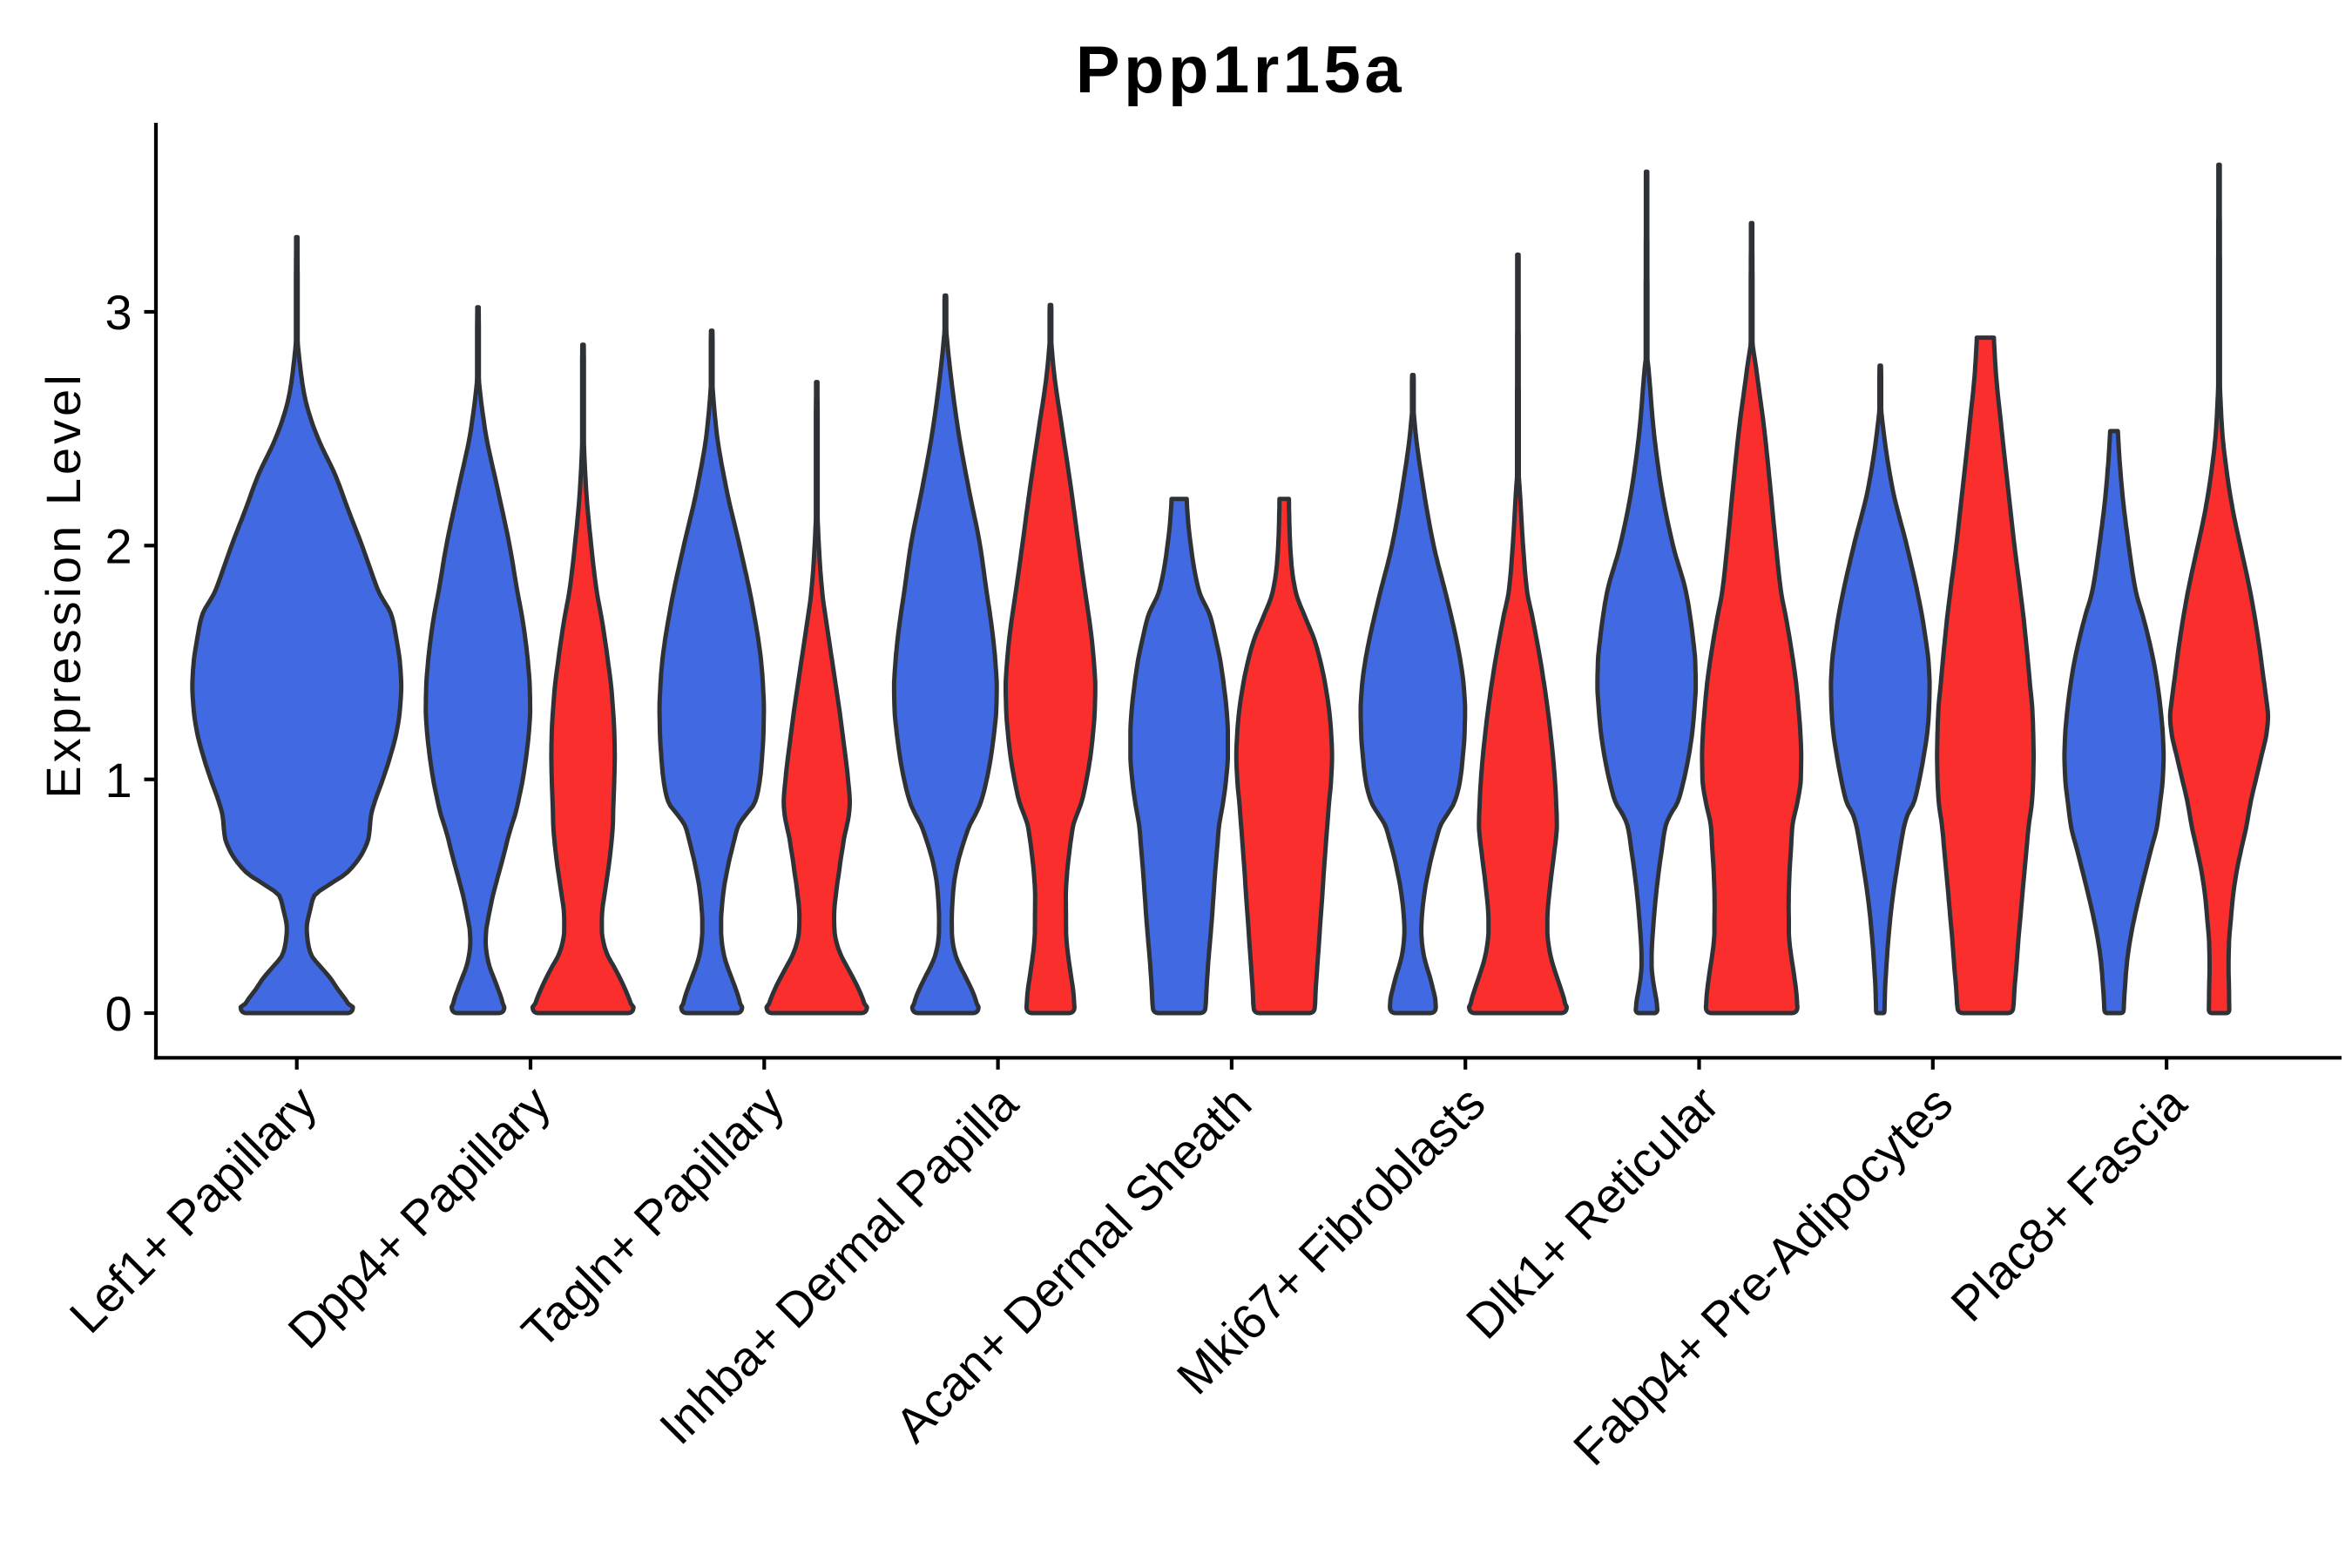  What do you see at coordinates (119, 1014) in the screenshot?
I see `svg-text: 0` at bounding box center [119, 1014].